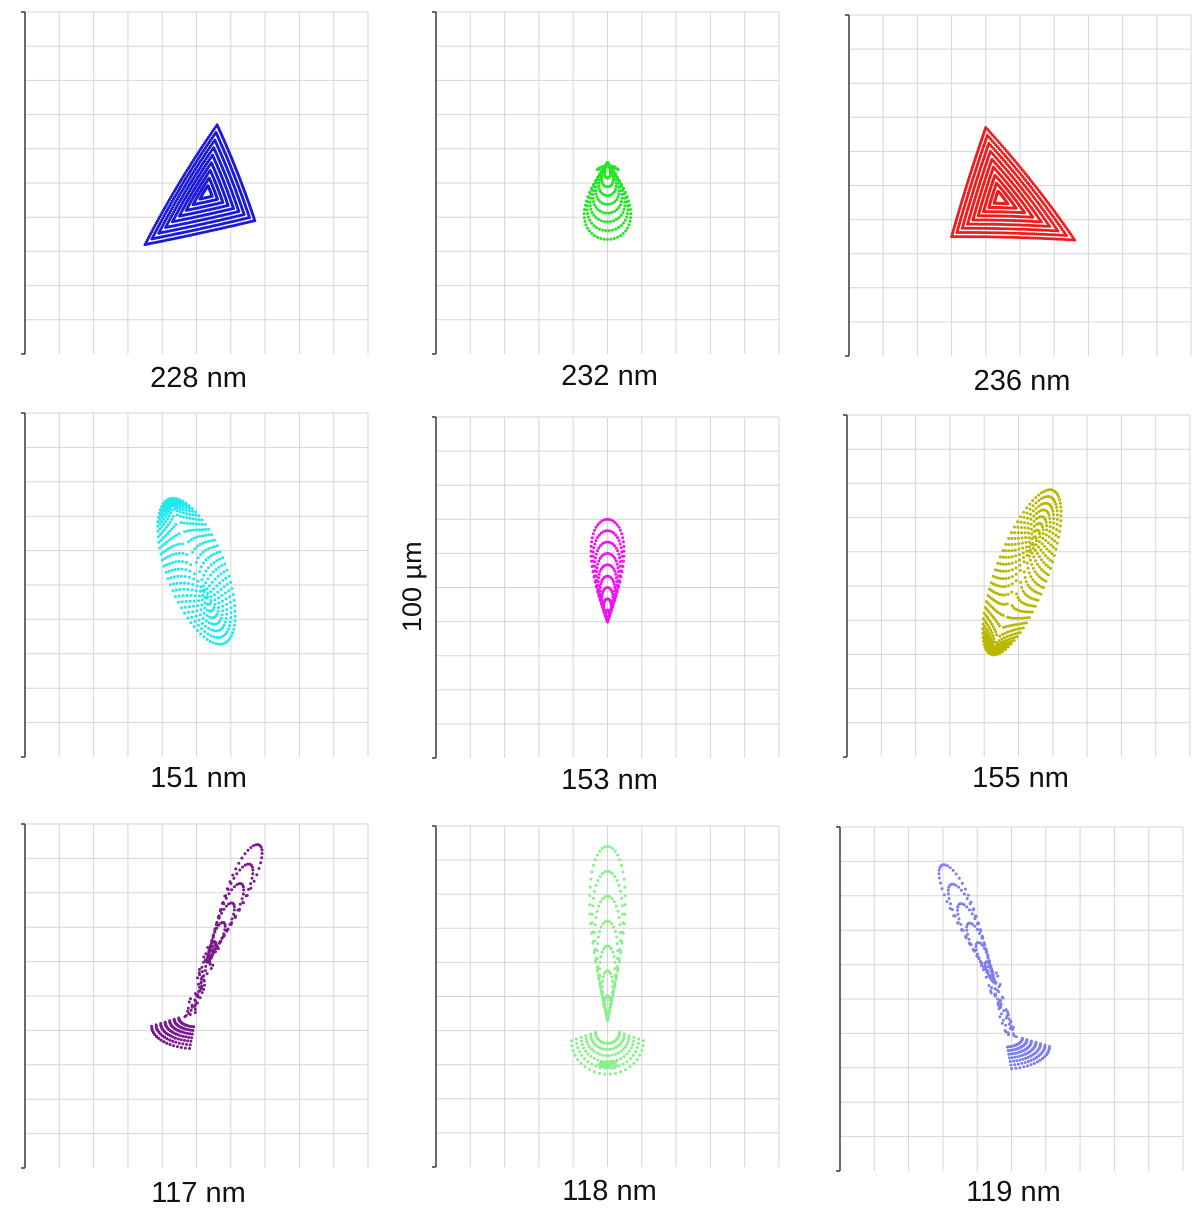  Describe the element at coordinates (23, 585) in the screenshot. I see `y-axis` at that location.